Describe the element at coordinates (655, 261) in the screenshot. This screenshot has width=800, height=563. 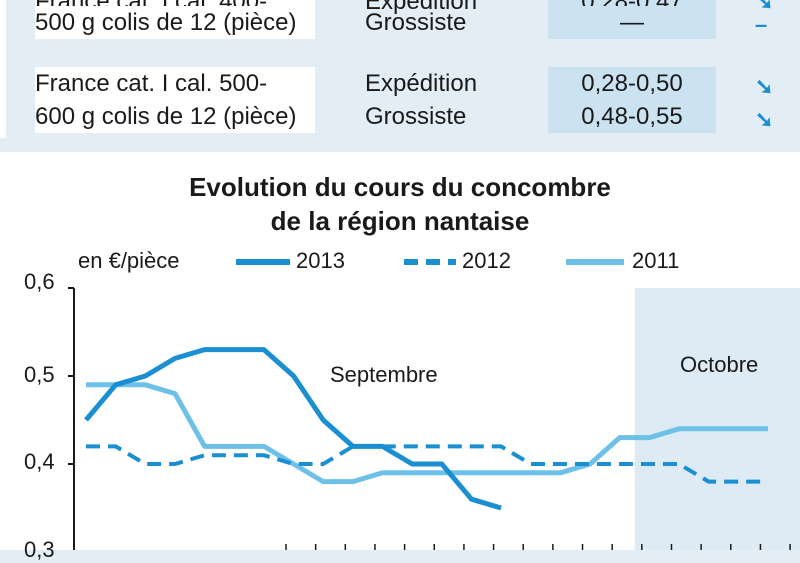
I see `legend-label-2011: 2011` at that location.